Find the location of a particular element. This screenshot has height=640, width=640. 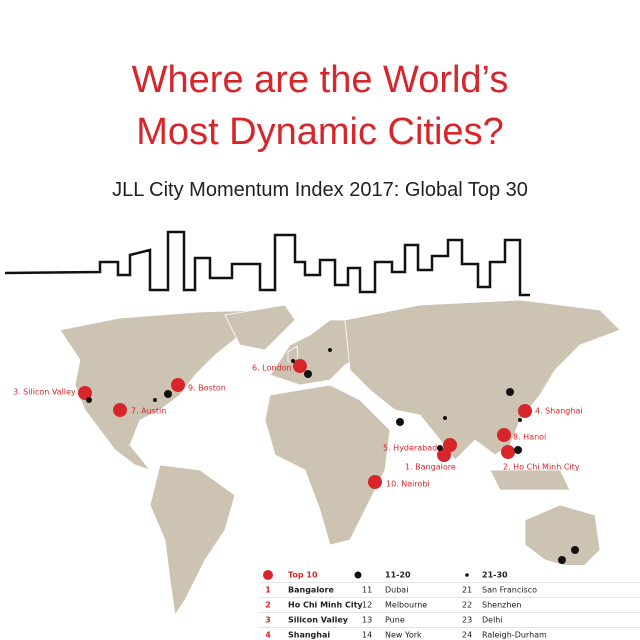

map-label: 7. Austin is located at coordinates (148, 411).